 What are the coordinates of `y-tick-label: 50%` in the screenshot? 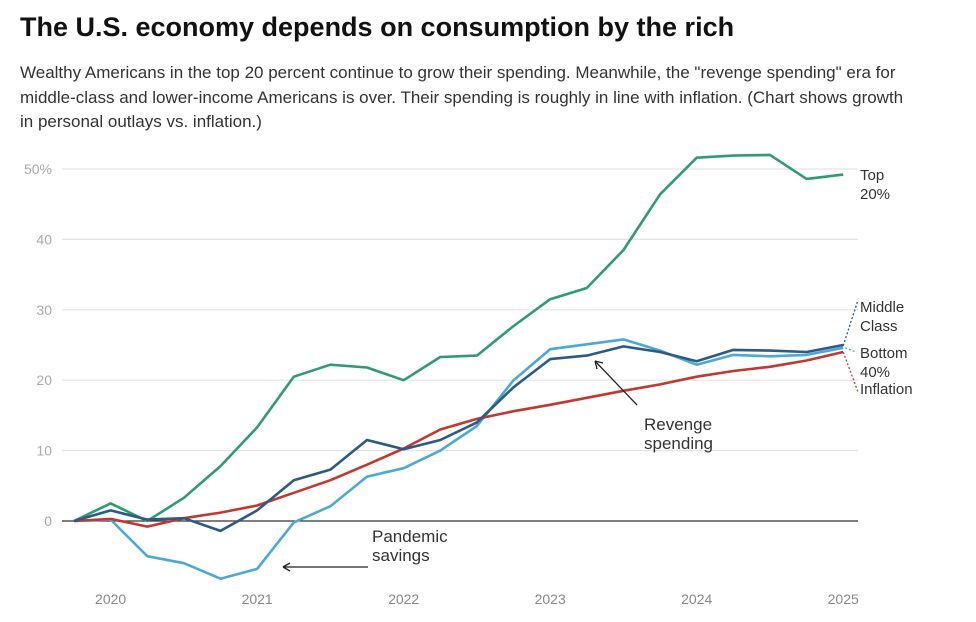 It's located at (38, 169).